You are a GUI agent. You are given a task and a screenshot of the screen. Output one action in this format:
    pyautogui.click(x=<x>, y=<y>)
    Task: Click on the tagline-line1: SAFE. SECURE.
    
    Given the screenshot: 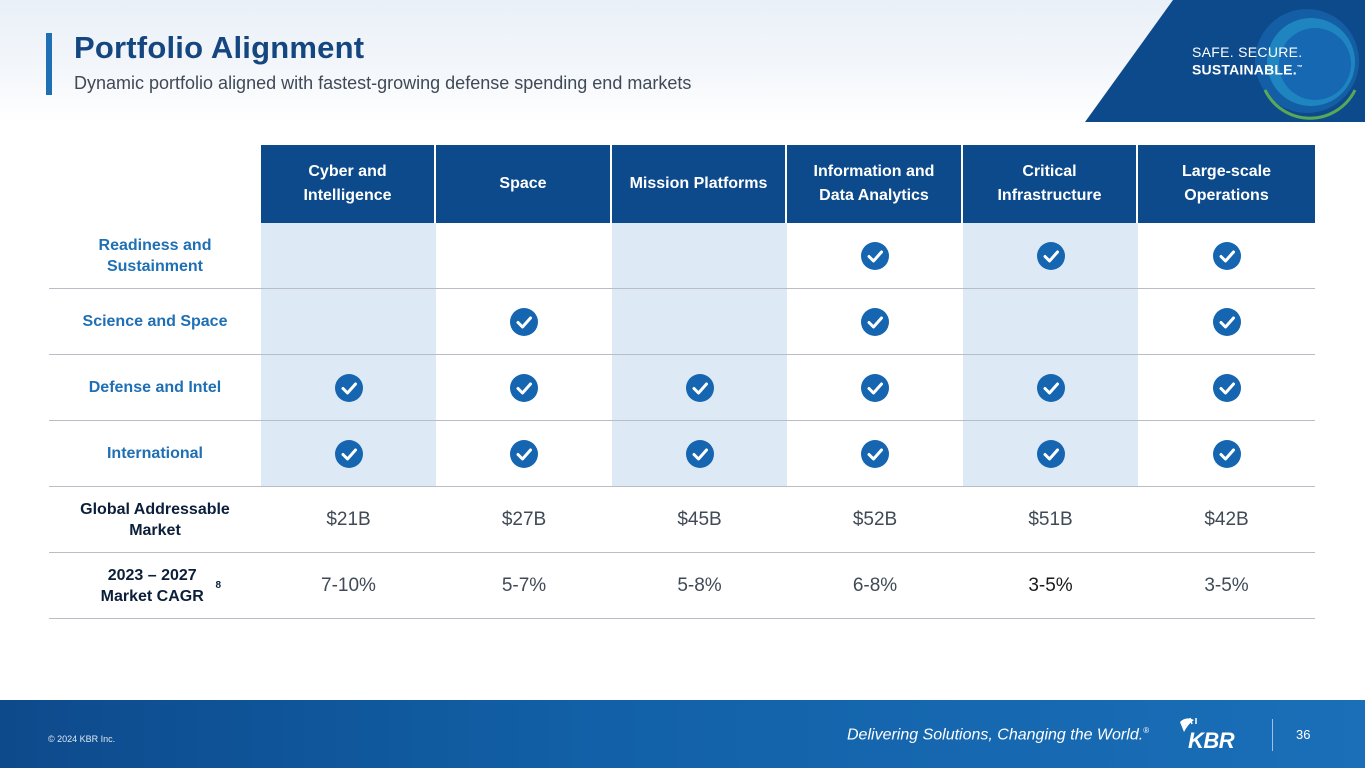 What is the action you would take?
    pyautogui.click(x=1247, y=52)
    